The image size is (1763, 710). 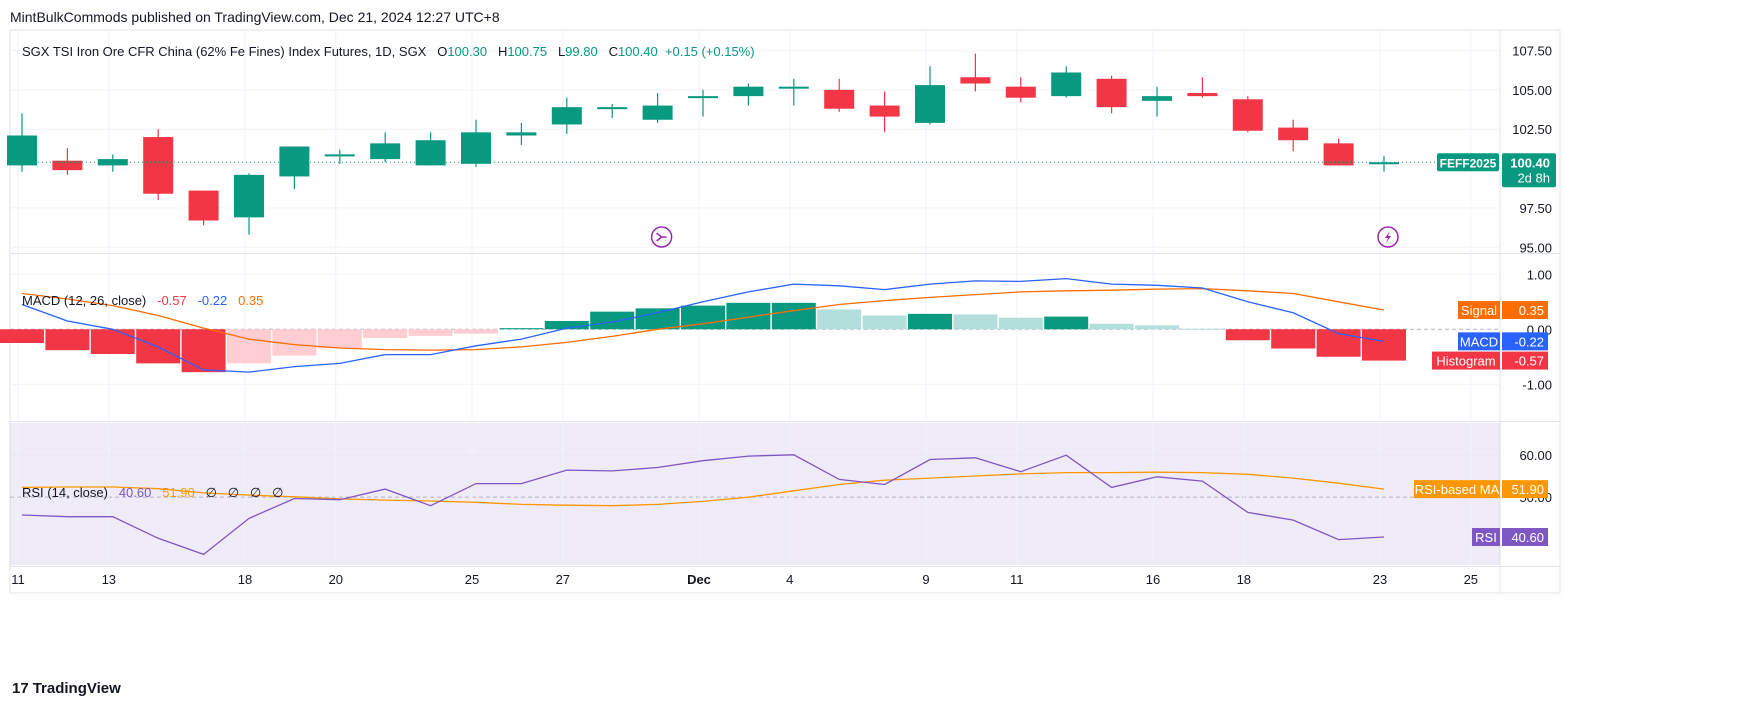 What do you see at coordinates (699, 579) in the screenshot?
I see `time-tick-label: Dec` at bounding box center [699, 579].